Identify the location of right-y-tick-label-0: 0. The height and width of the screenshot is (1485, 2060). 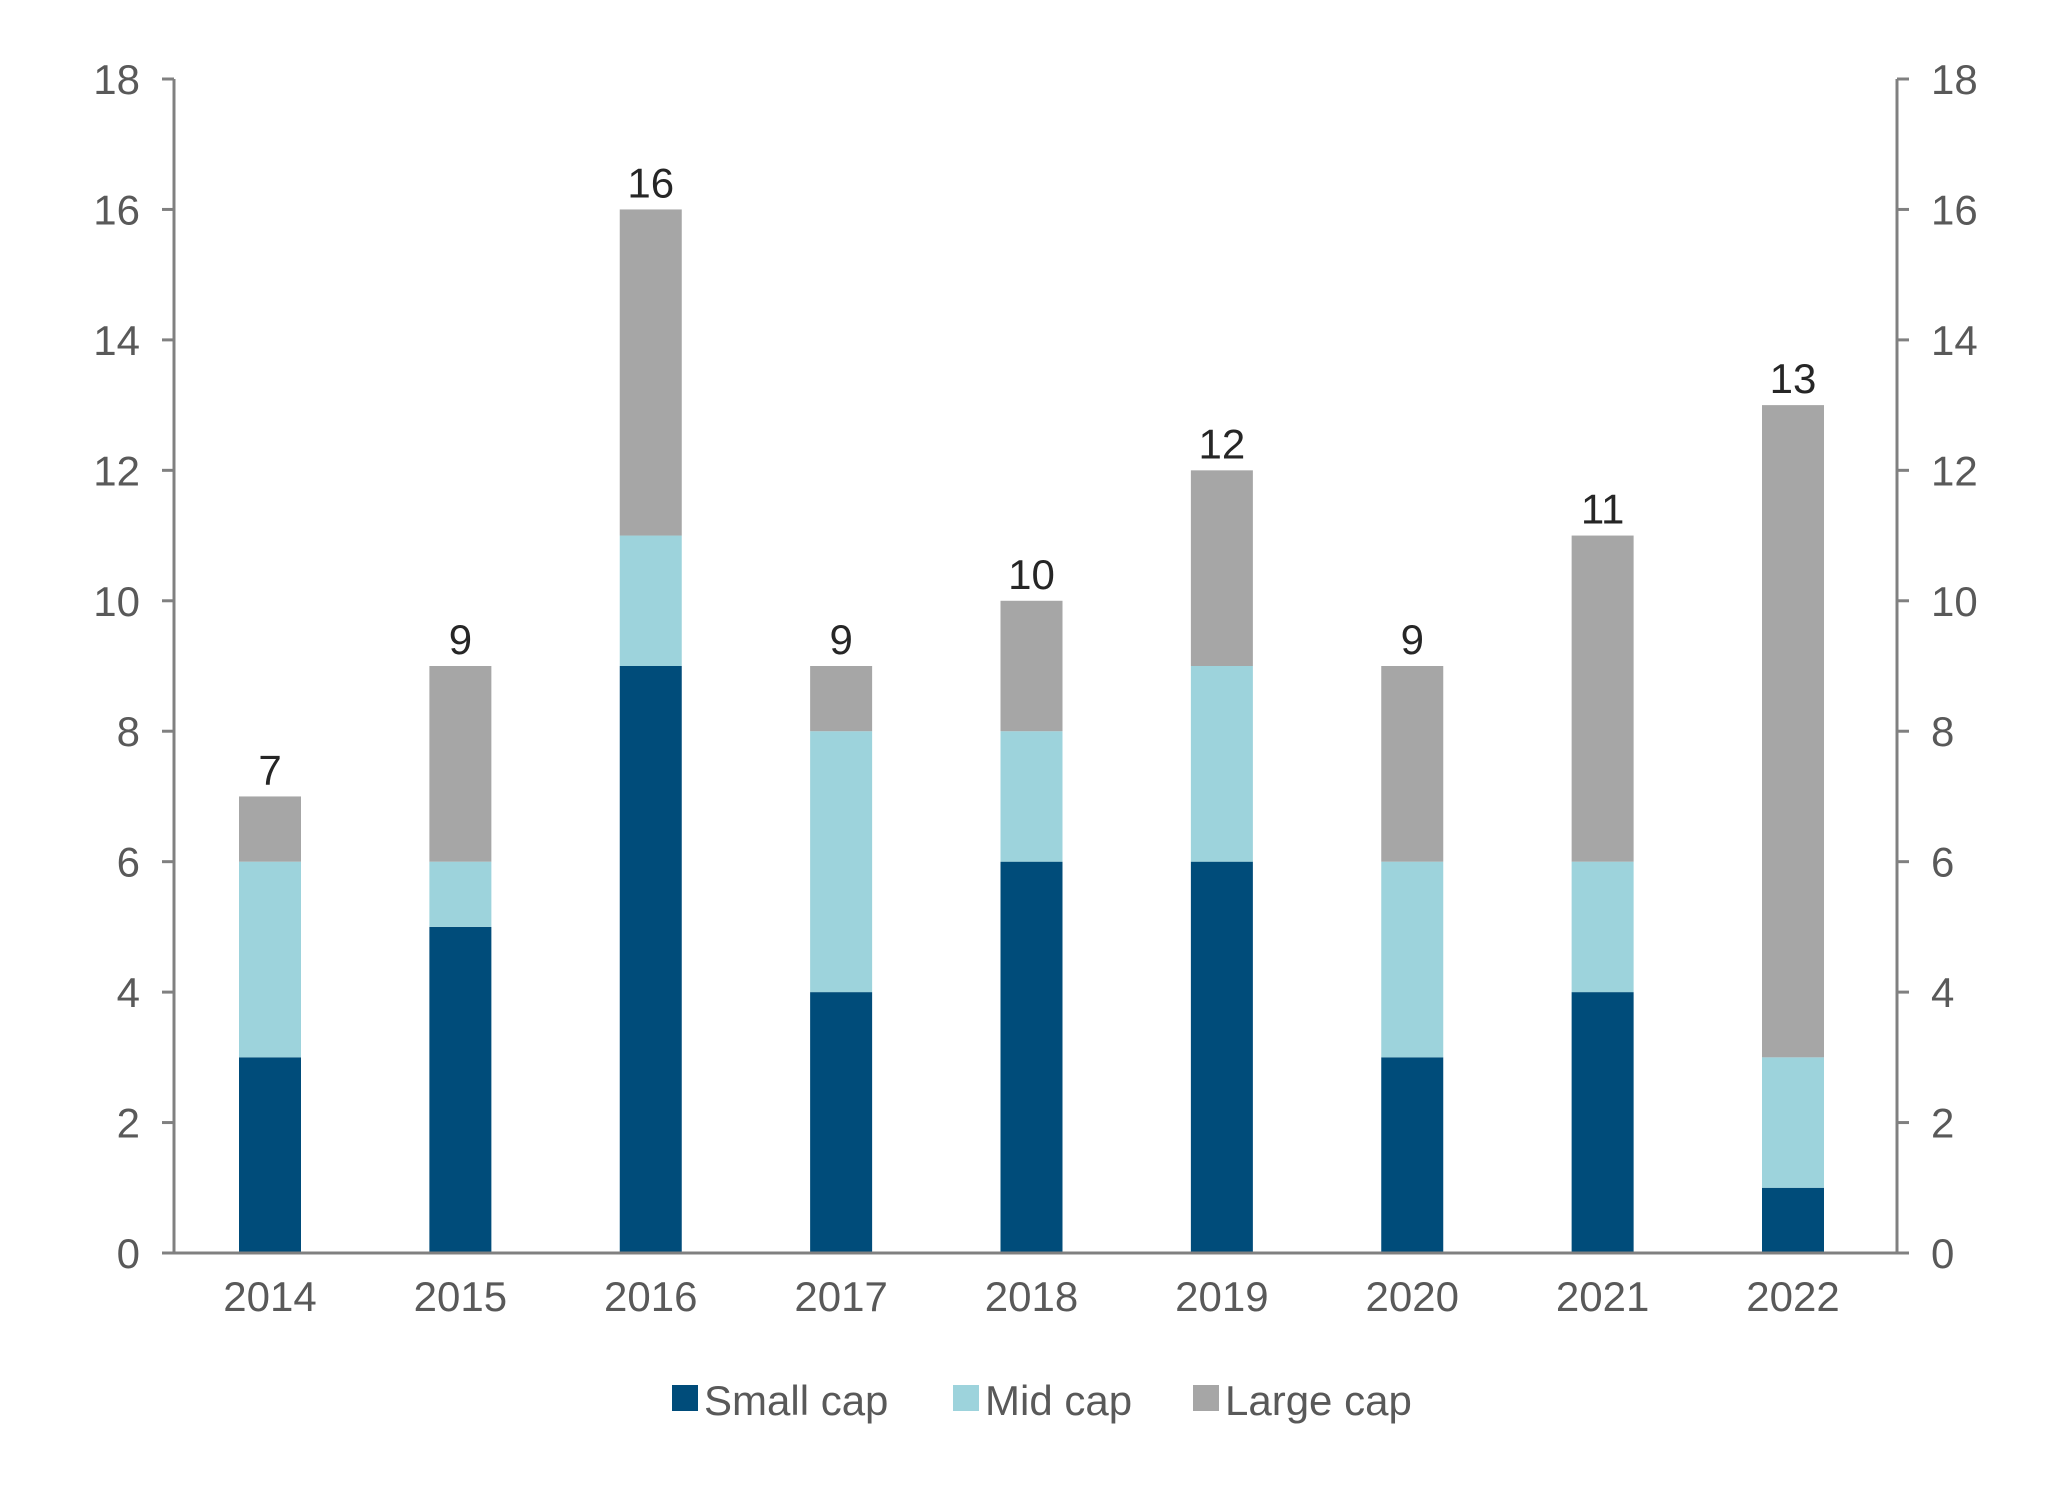
(1942, 1253).